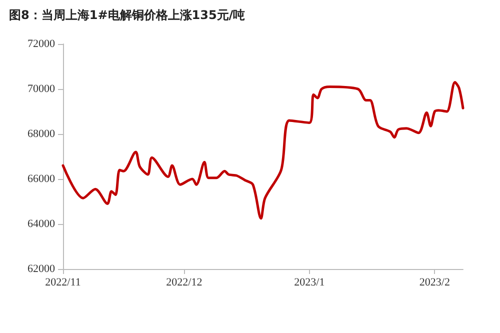 The width and height of the screenshot is (500, 333). Describe the element at coordinates (184, 282) in the screenshot. I see `x-tick-label: 2022/12` at that location.